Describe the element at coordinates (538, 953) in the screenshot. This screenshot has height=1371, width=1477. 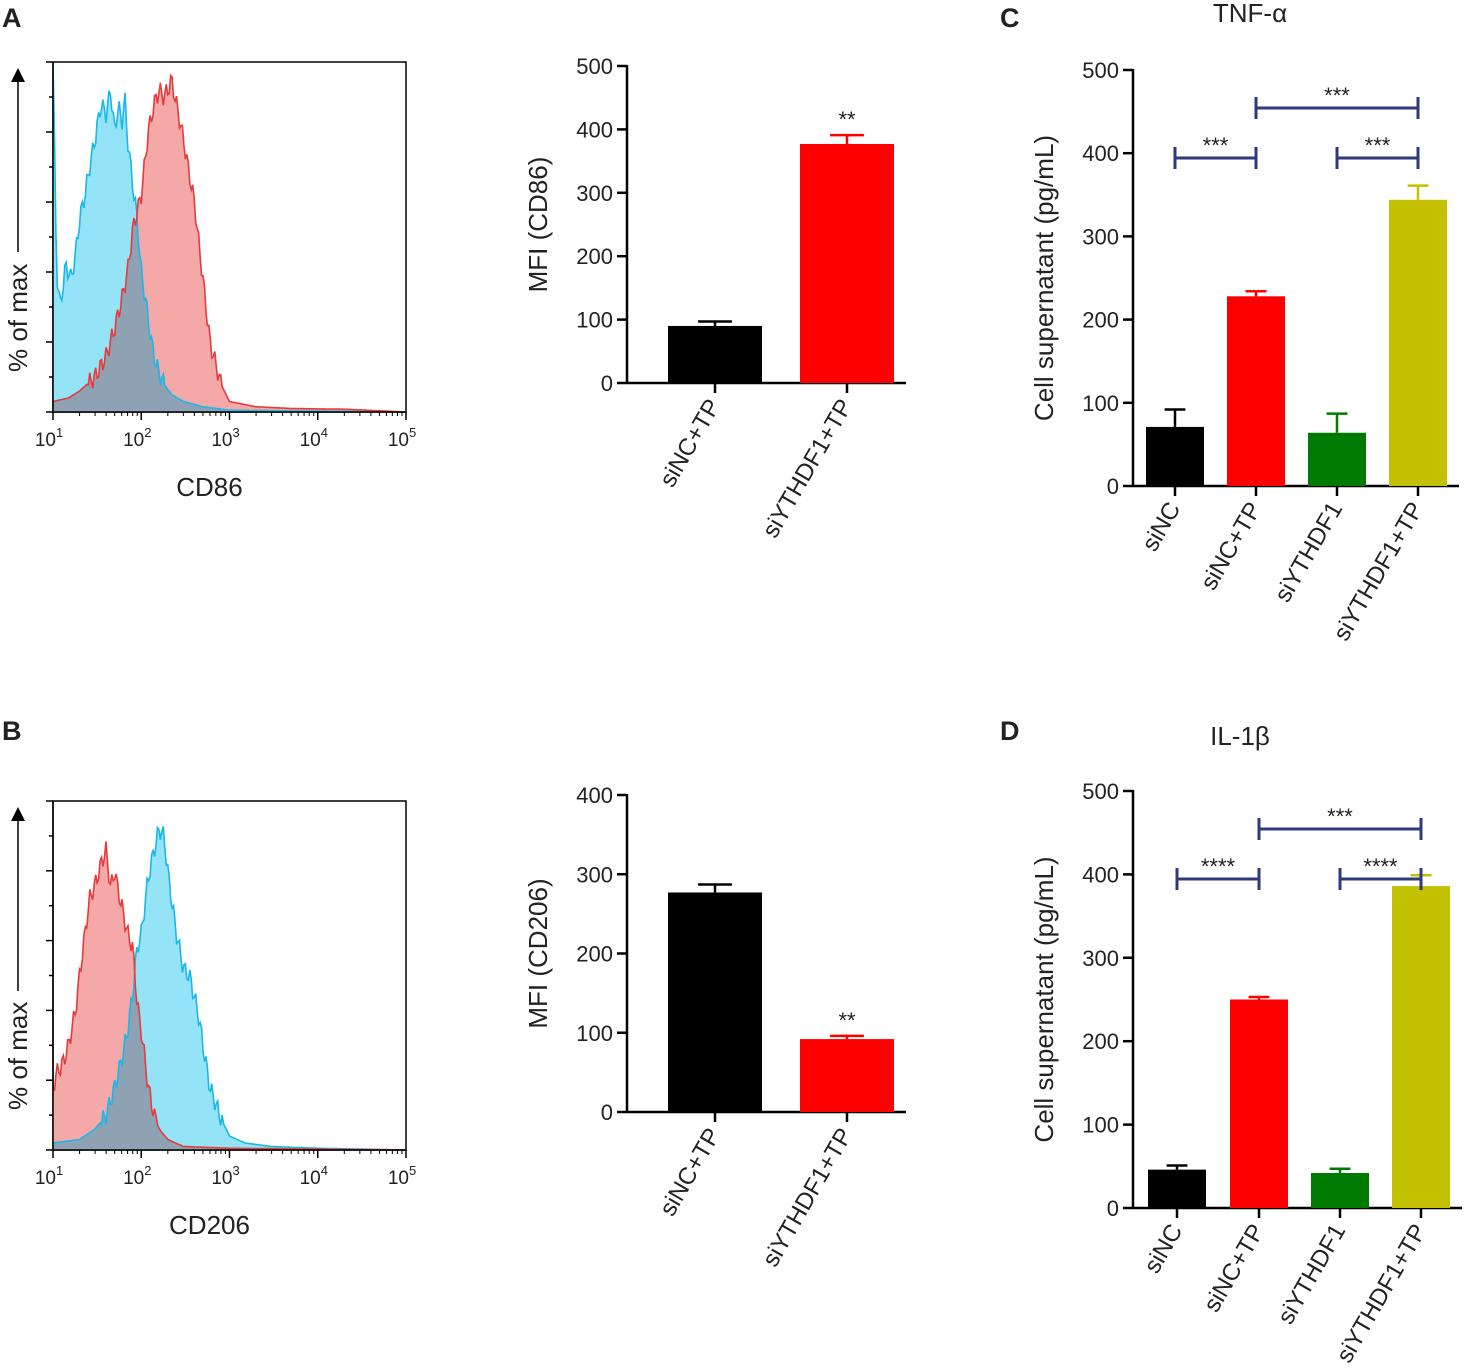
I see `y-axis-title: MFI (CD206)` at that location.